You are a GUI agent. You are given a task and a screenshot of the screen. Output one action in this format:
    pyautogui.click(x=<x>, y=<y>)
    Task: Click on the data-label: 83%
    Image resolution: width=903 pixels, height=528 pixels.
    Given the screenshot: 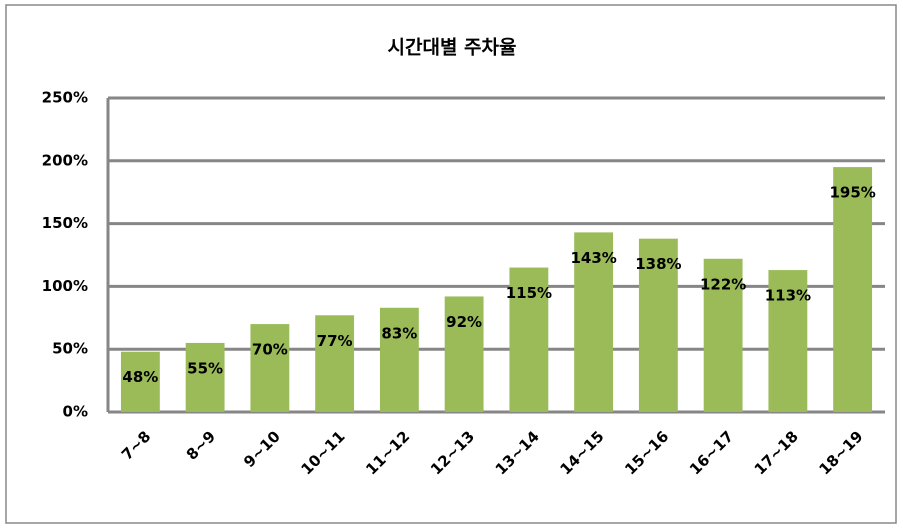 What is the action you would take?
    pyautogui.click(x=399, y=333)
    